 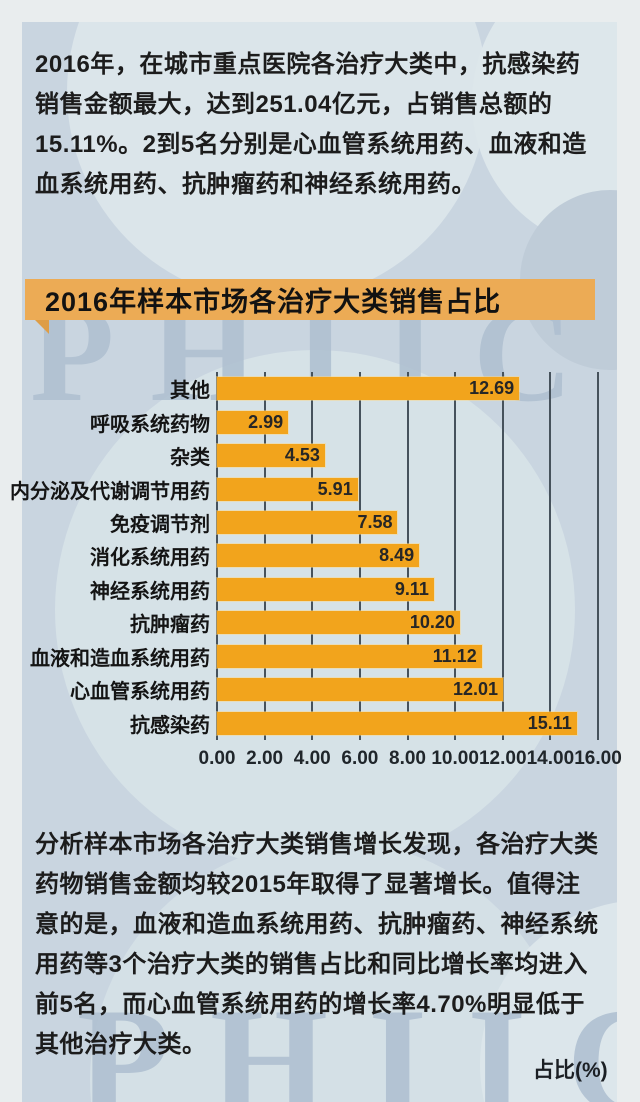 I want to click on bar: 10.20, so click(x=338, y=623).